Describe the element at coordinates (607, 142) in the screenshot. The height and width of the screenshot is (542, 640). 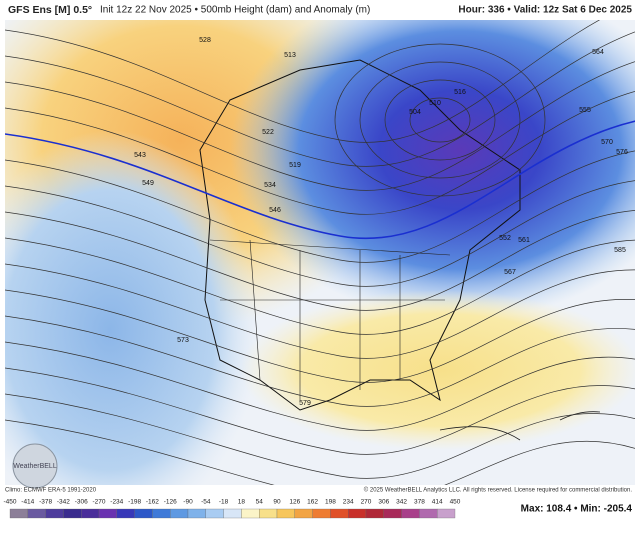
I see `contour-label: 570` at that location.